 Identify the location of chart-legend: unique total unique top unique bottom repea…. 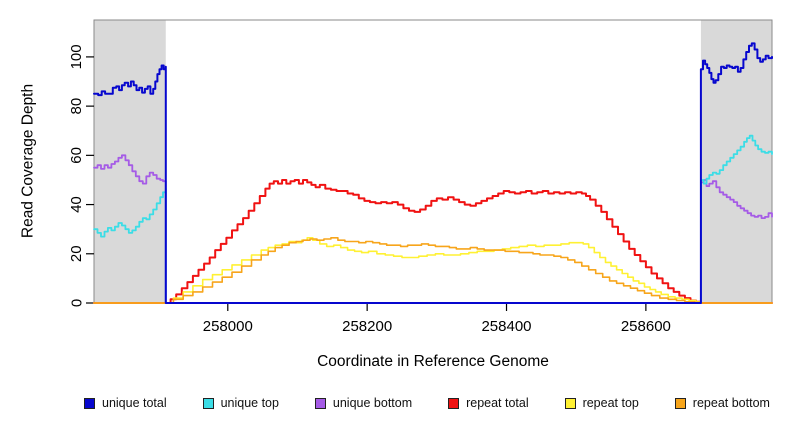
(427, 403).